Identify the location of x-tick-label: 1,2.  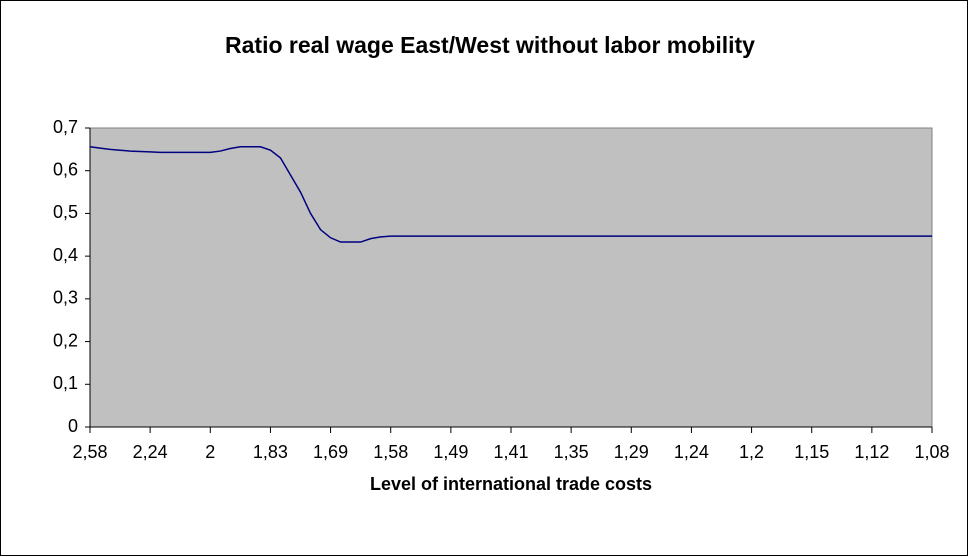
(751, 452).